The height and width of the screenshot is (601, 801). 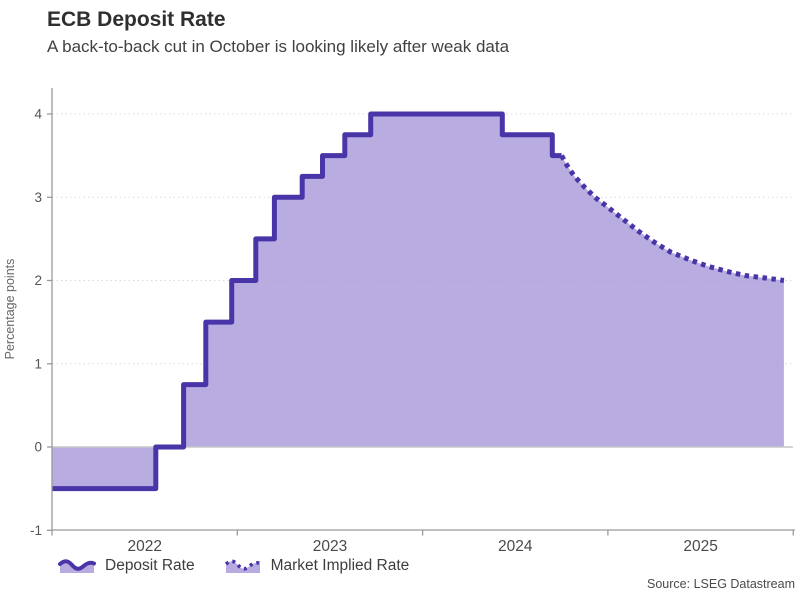 What do you see at coordinates (38, 114) in the screenshot?
I see `svg-text: 4` at bounding box center [38, 114].